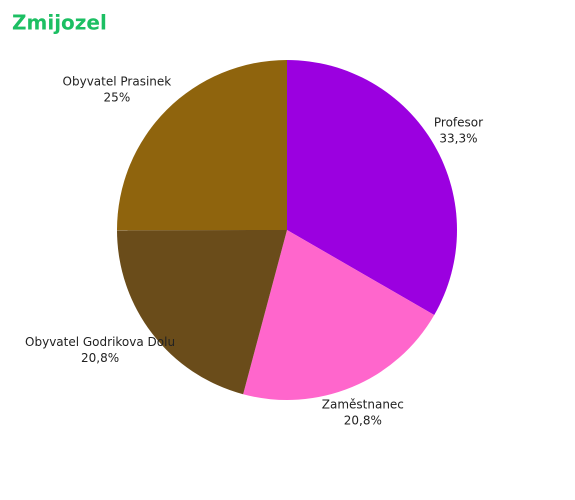  I want to click on slice-value-label: 25%, so click(117, 98).